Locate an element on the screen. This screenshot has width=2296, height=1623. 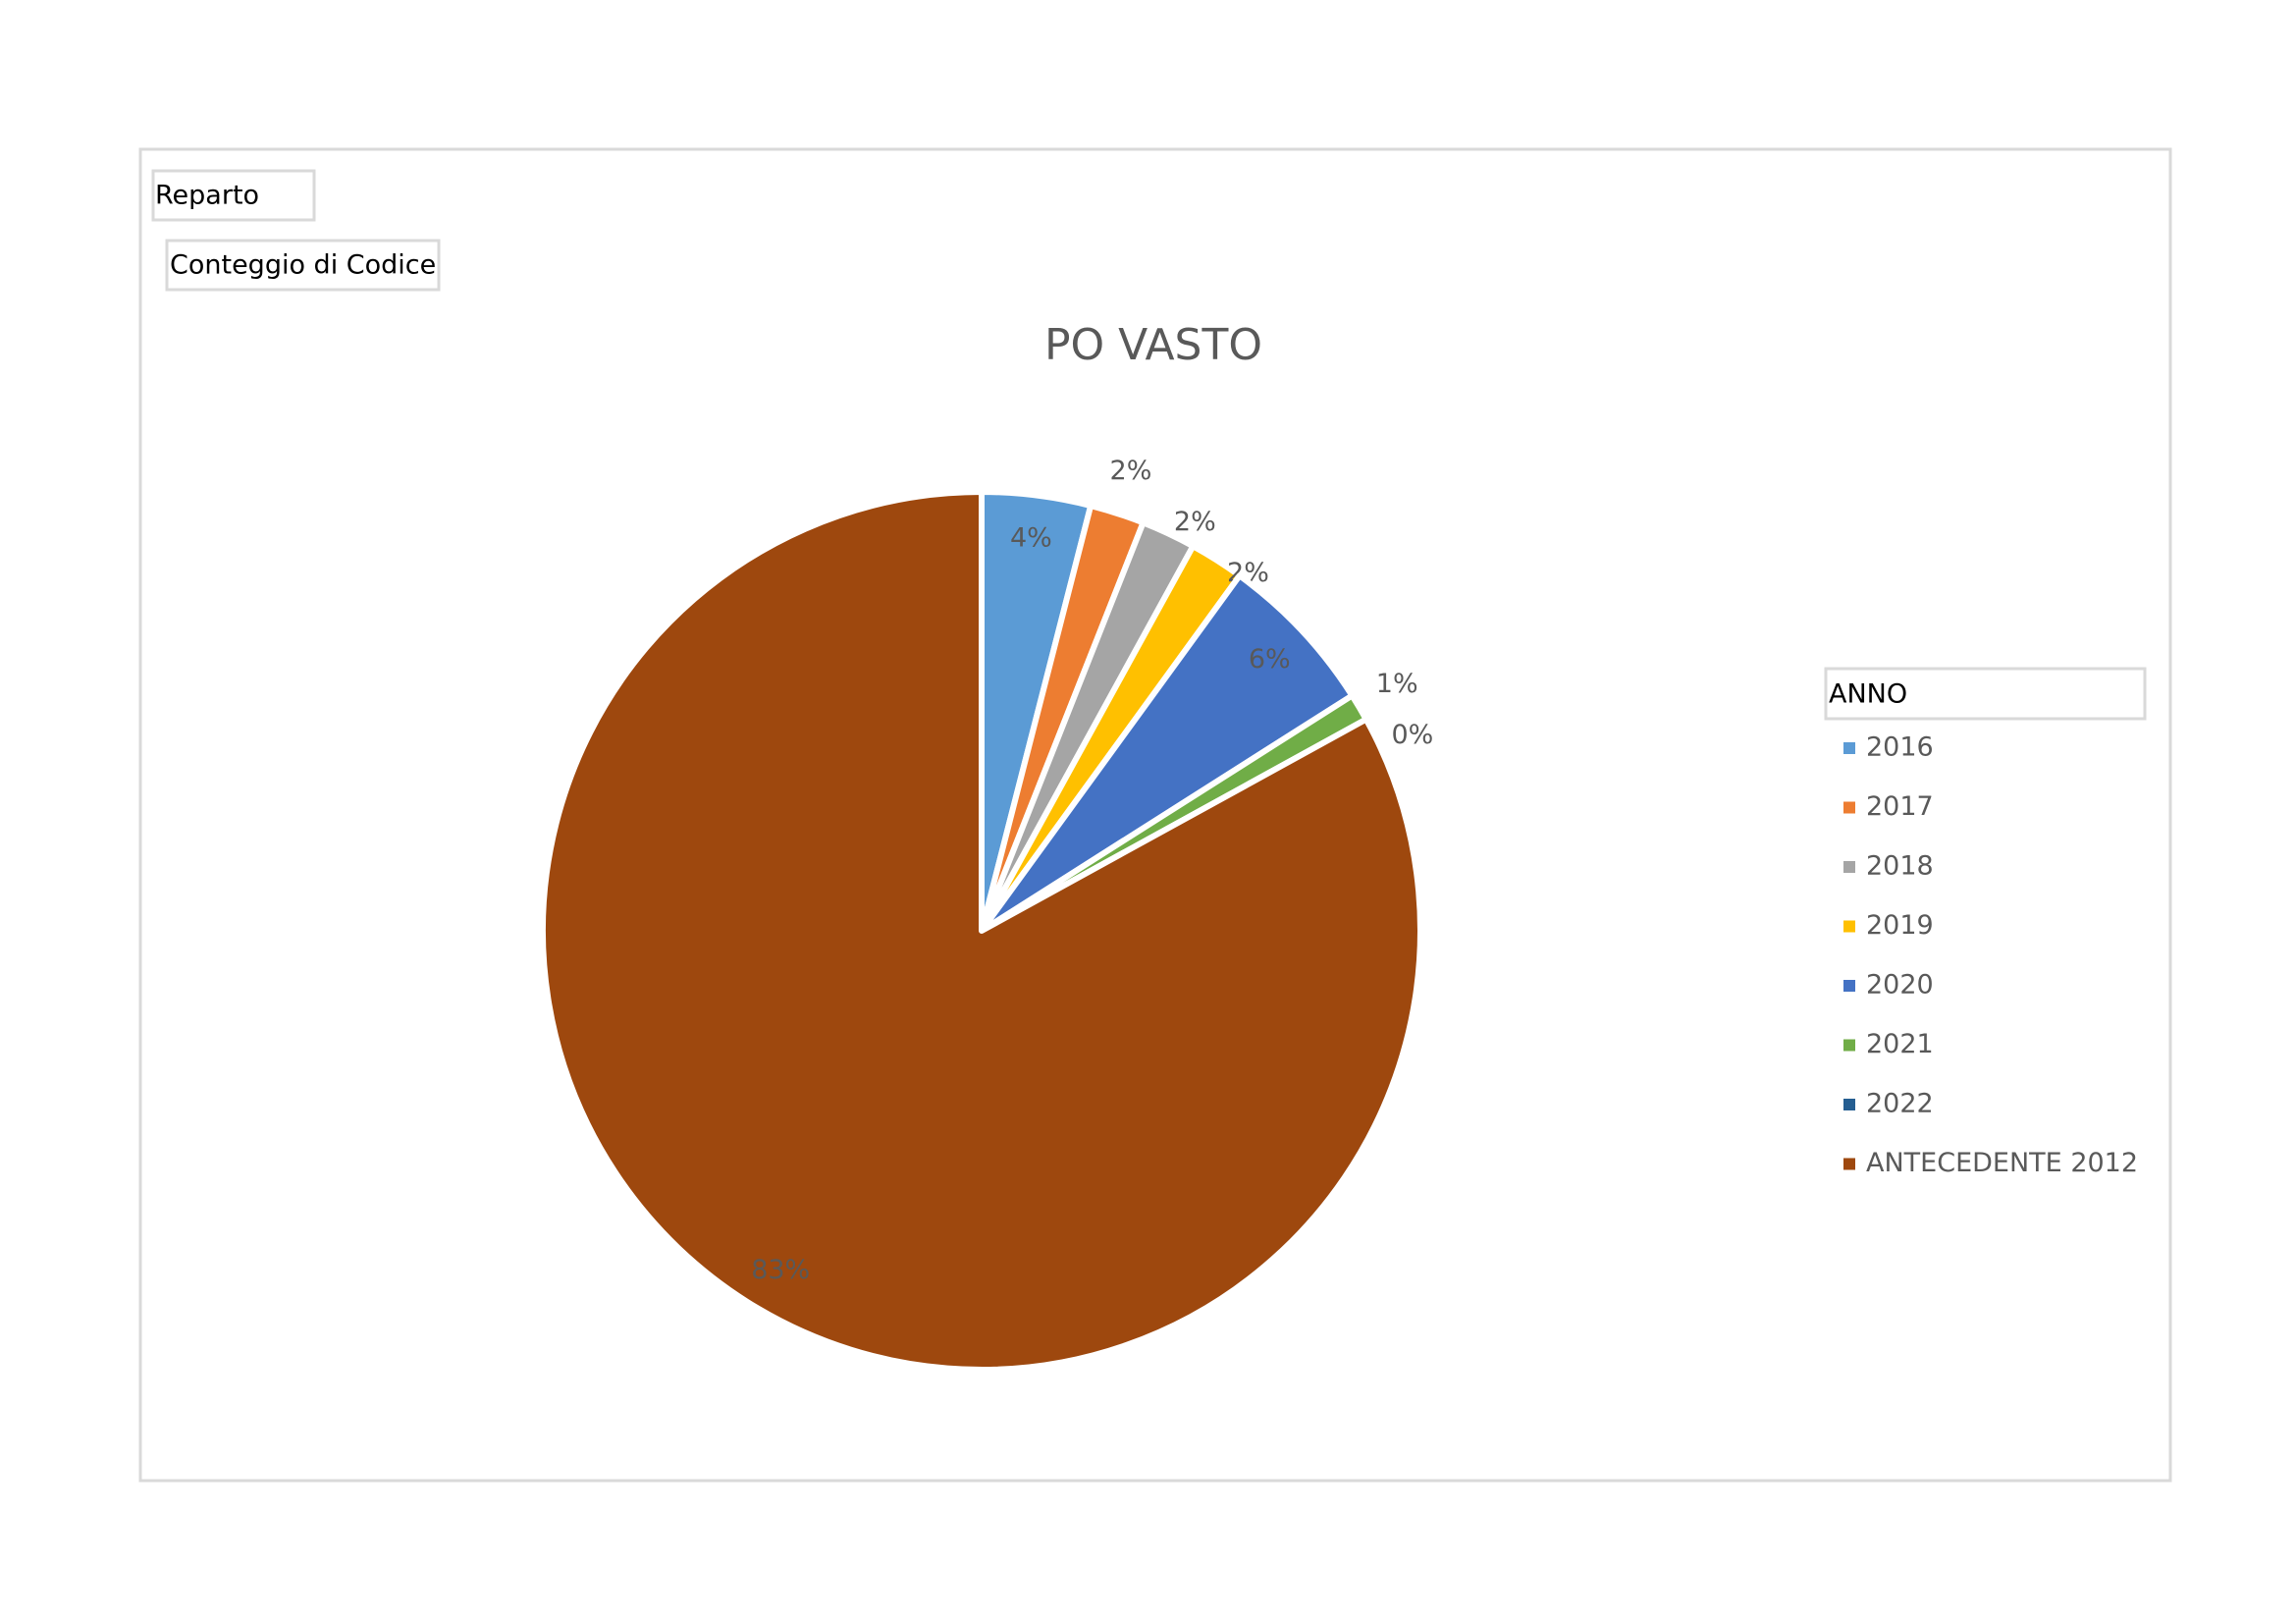
data-label: 83% is located at coordinates (780, 1270).